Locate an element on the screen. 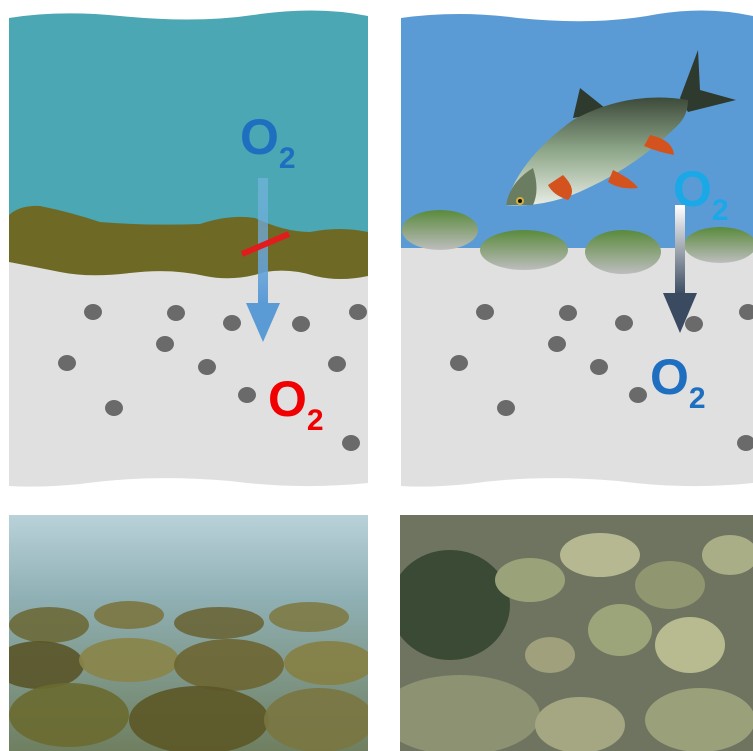 The height and width of the screenshot is (751, 753). fish-icon is located at coordinates (621, 128).